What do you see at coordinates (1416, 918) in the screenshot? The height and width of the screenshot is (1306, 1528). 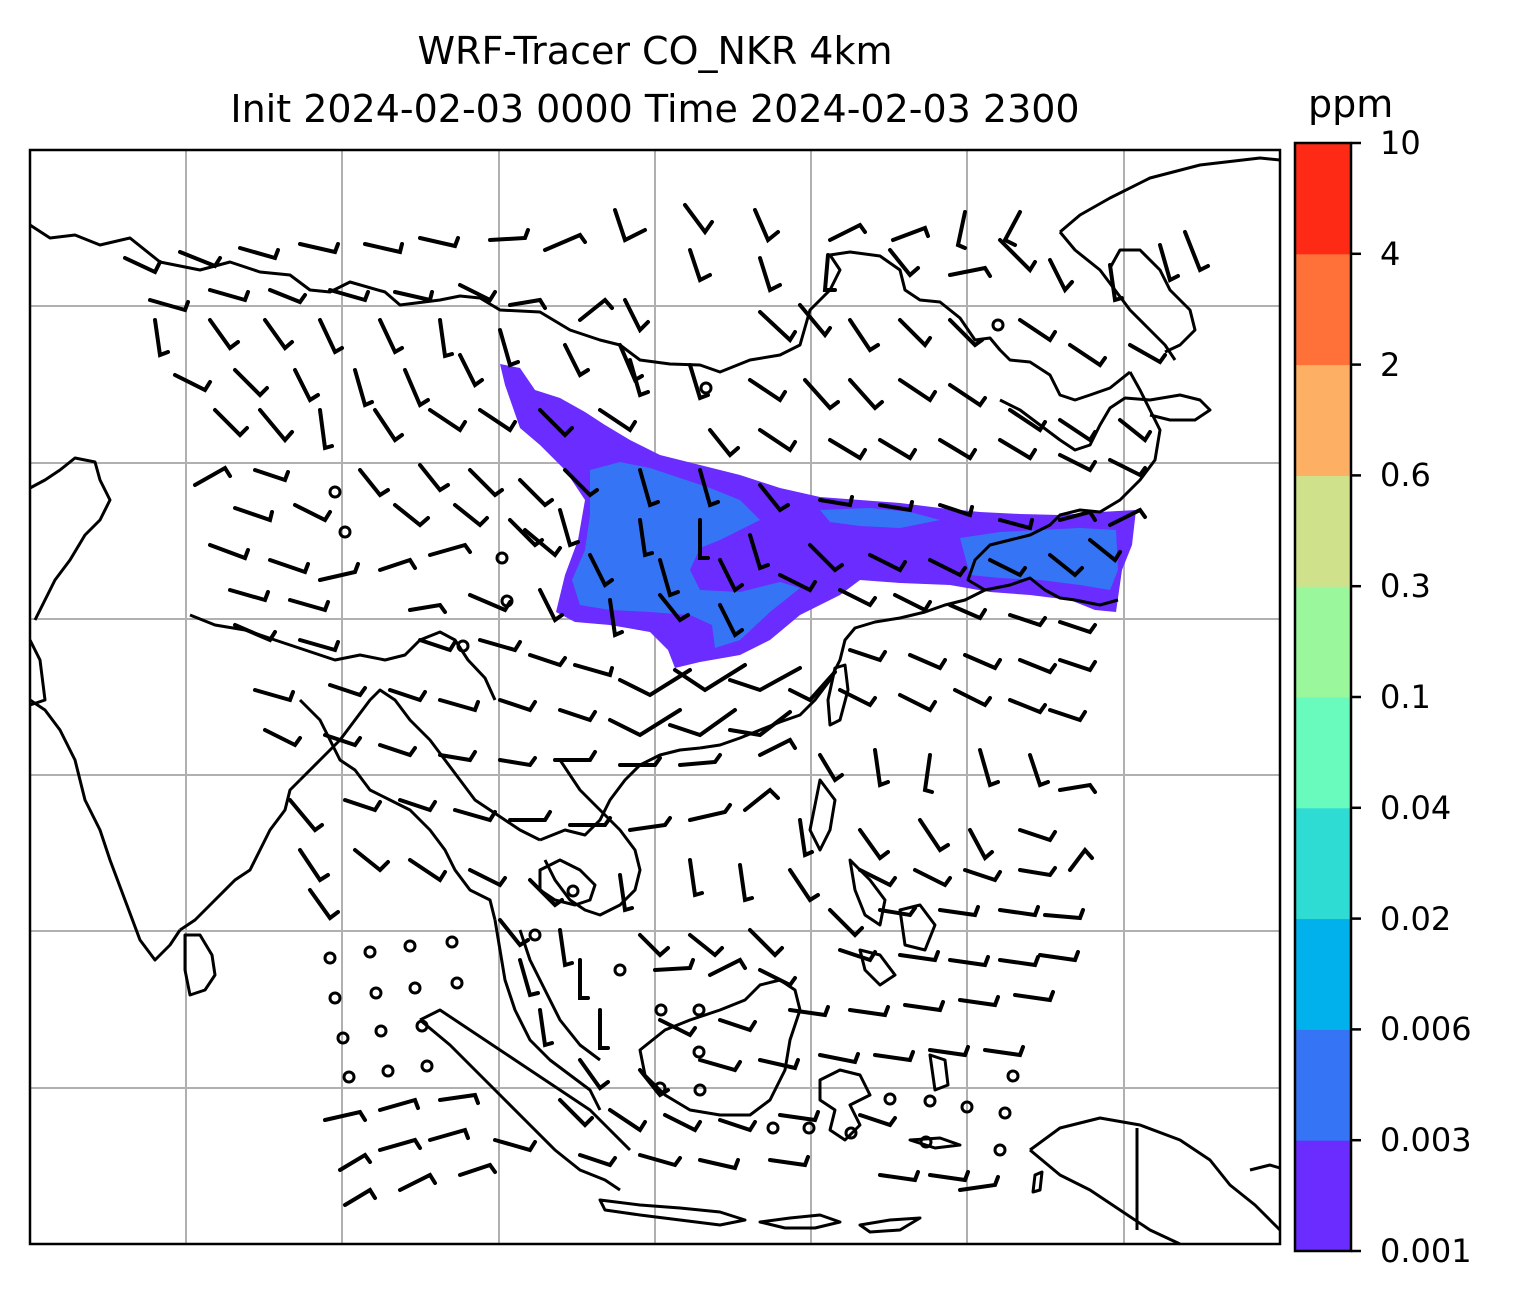 I see `colorbar-tick-label: 0.02` at bounding box center [1416, 918].